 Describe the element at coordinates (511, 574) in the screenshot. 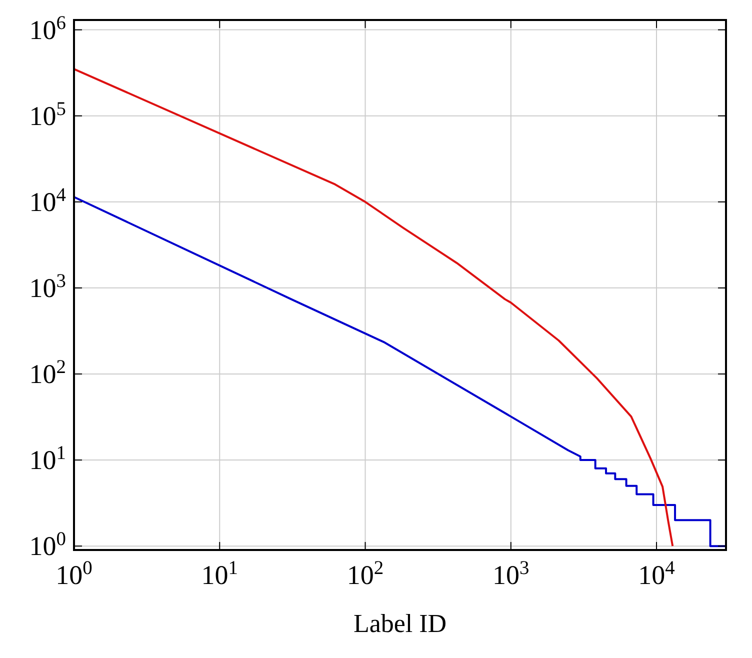

I see `x-tick-label: 10$^{3}$` at that location.